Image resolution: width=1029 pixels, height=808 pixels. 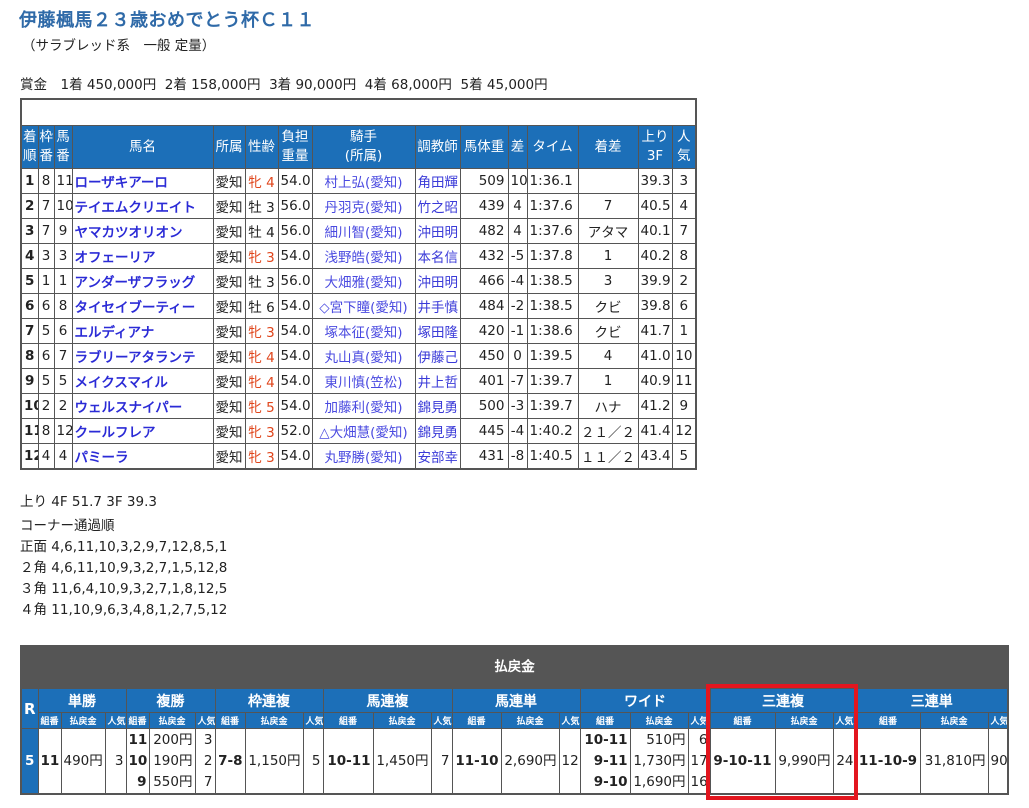 I want to click on payout-pop-cell: 6 17 16, so click(x=699, y=761).